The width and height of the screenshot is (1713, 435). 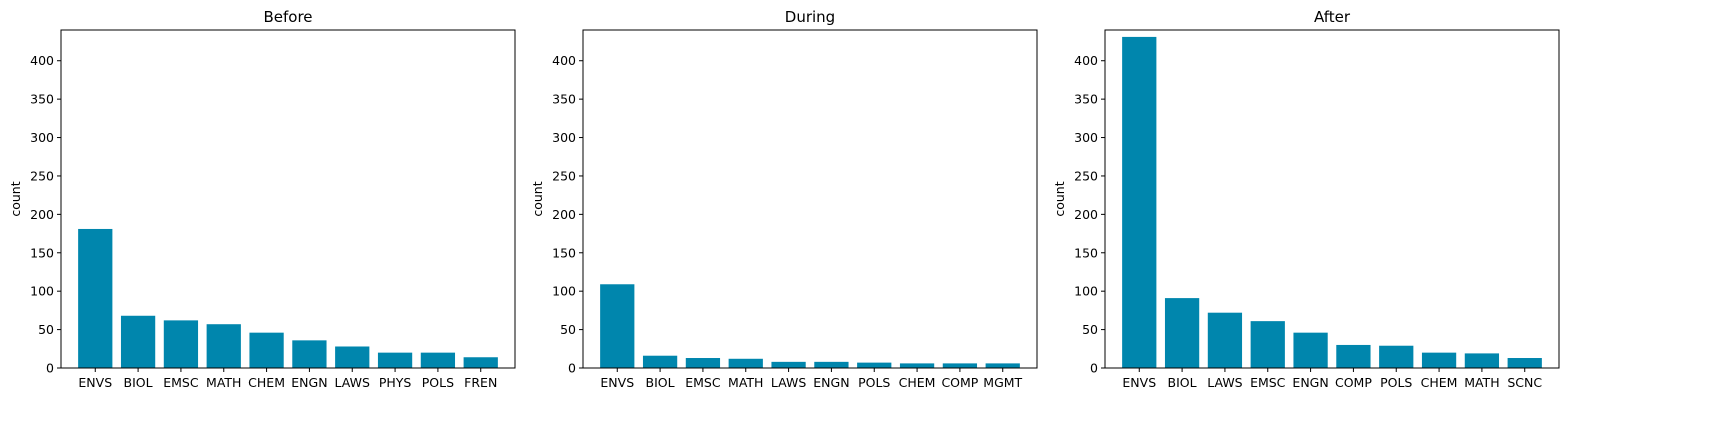 What do you see at coordinates (1002, 382) in the screenshot?
I see `x-tick-label: MGMT` at bounding box center [1002, 382].